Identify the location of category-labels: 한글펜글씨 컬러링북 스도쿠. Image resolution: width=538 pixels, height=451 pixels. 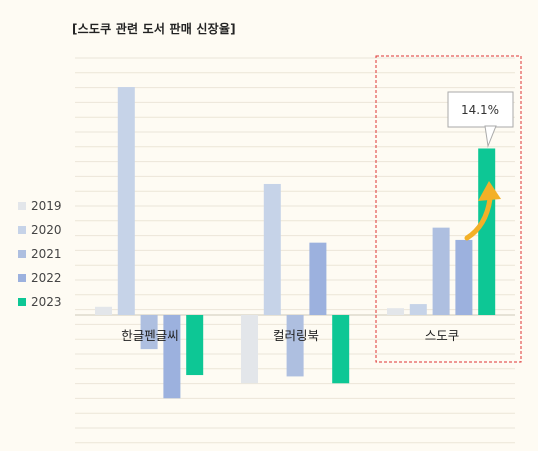
(290, 335).